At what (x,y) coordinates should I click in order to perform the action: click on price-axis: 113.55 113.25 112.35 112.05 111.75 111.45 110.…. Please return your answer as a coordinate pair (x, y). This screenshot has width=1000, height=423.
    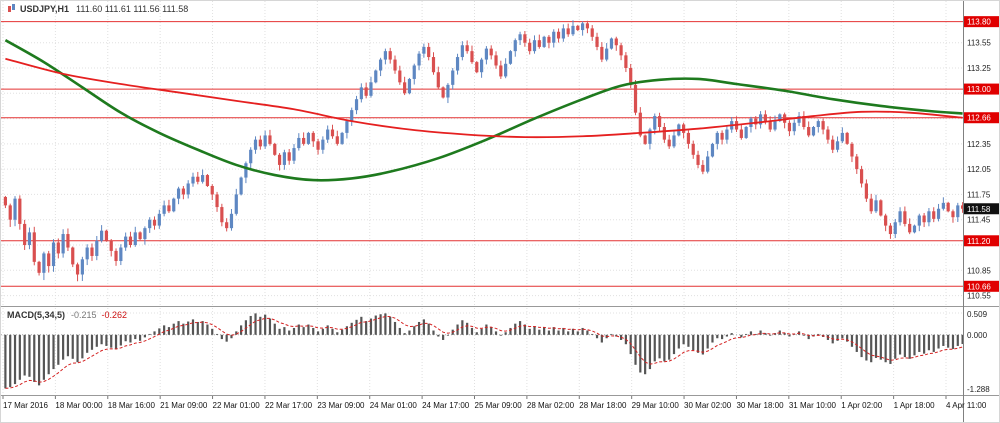
    Looking at the image, I should click on (982, 158).